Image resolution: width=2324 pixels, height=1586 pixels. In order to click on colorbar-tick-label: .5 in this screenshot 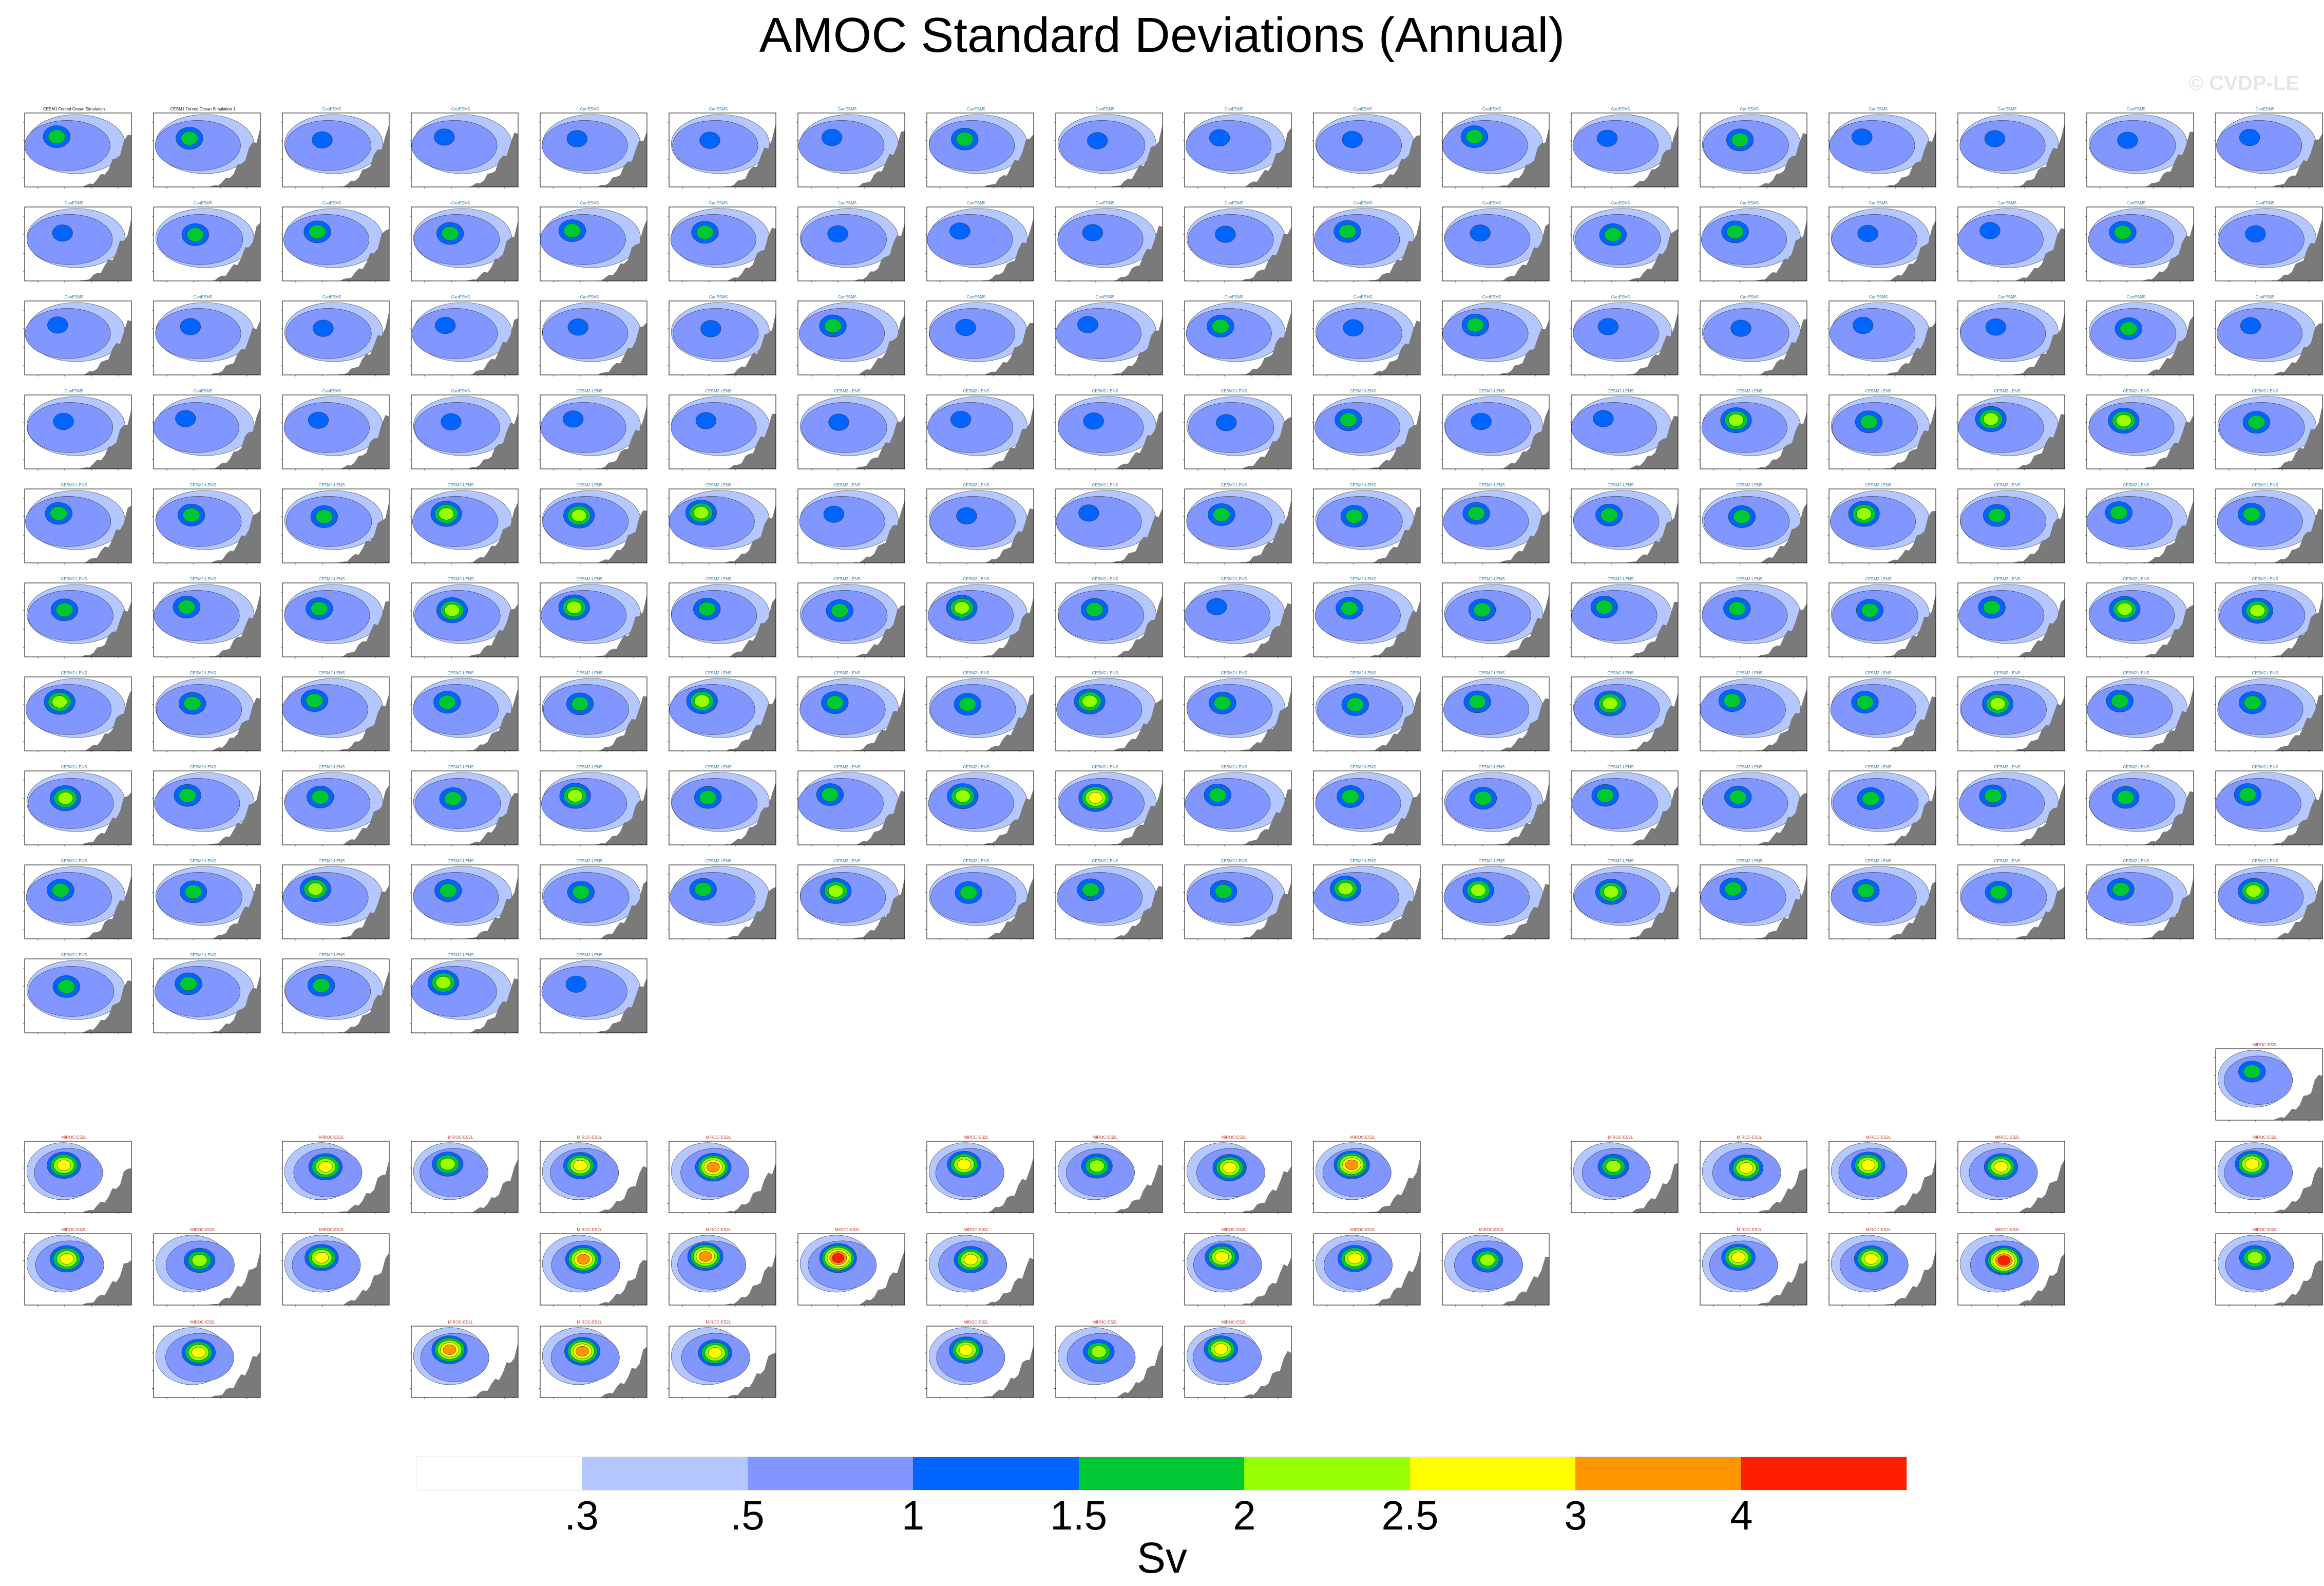, I will do `click(747, 1516)`.